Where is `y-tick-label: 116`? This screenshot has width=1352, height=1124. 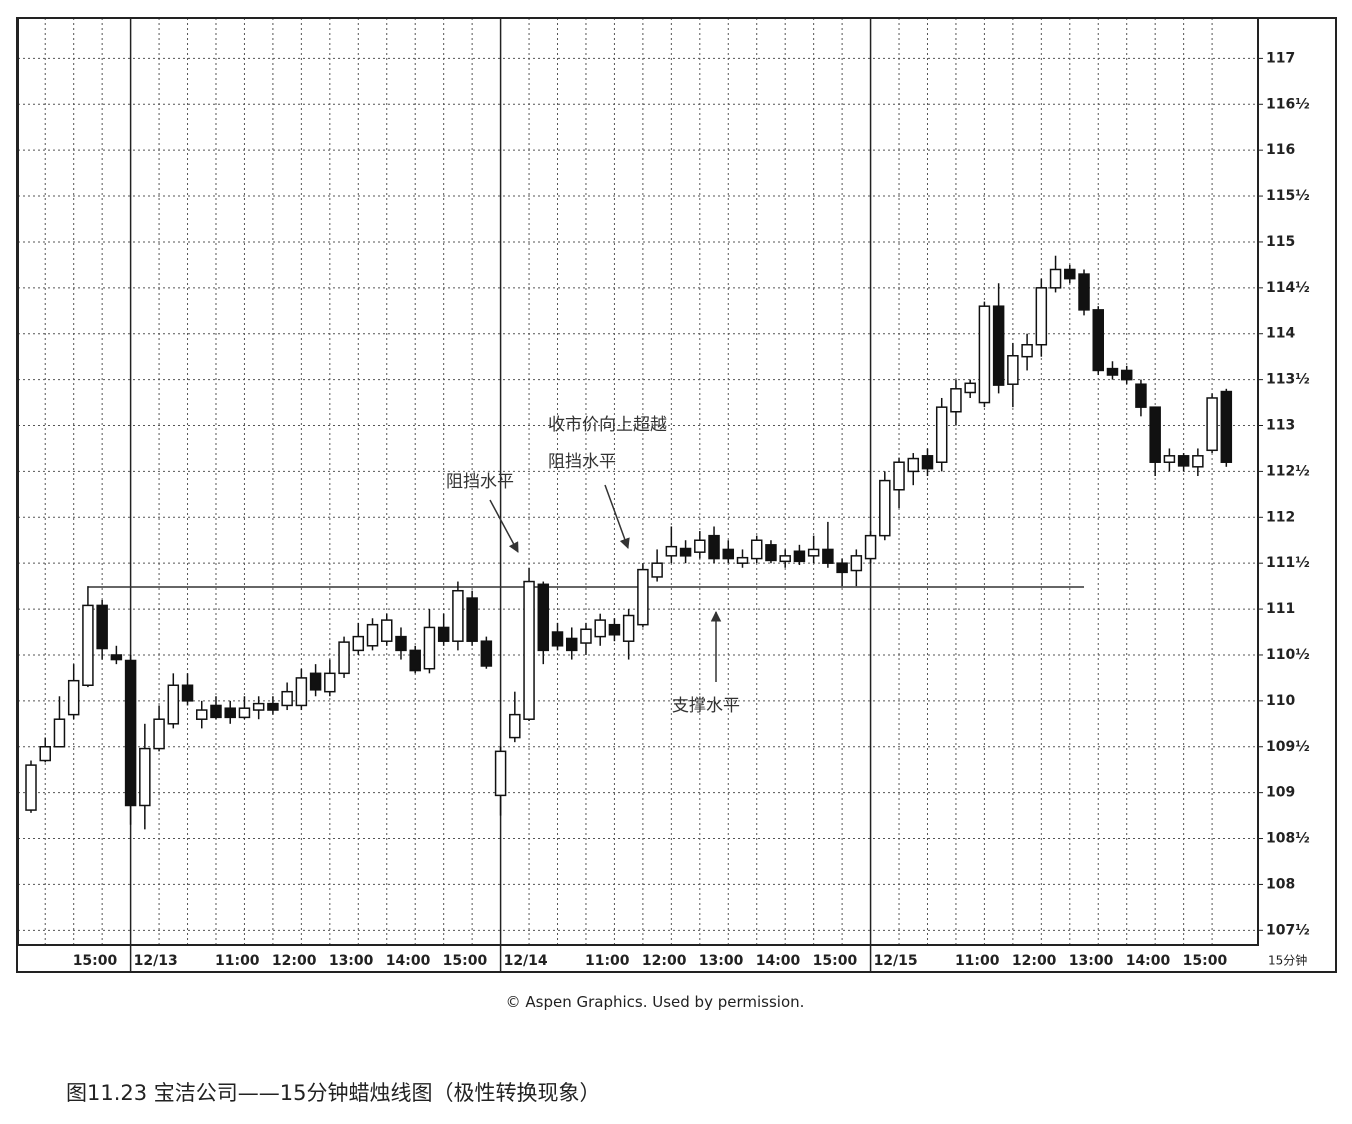
y-tick-label: 116 is located at coordinates (1280, 150).